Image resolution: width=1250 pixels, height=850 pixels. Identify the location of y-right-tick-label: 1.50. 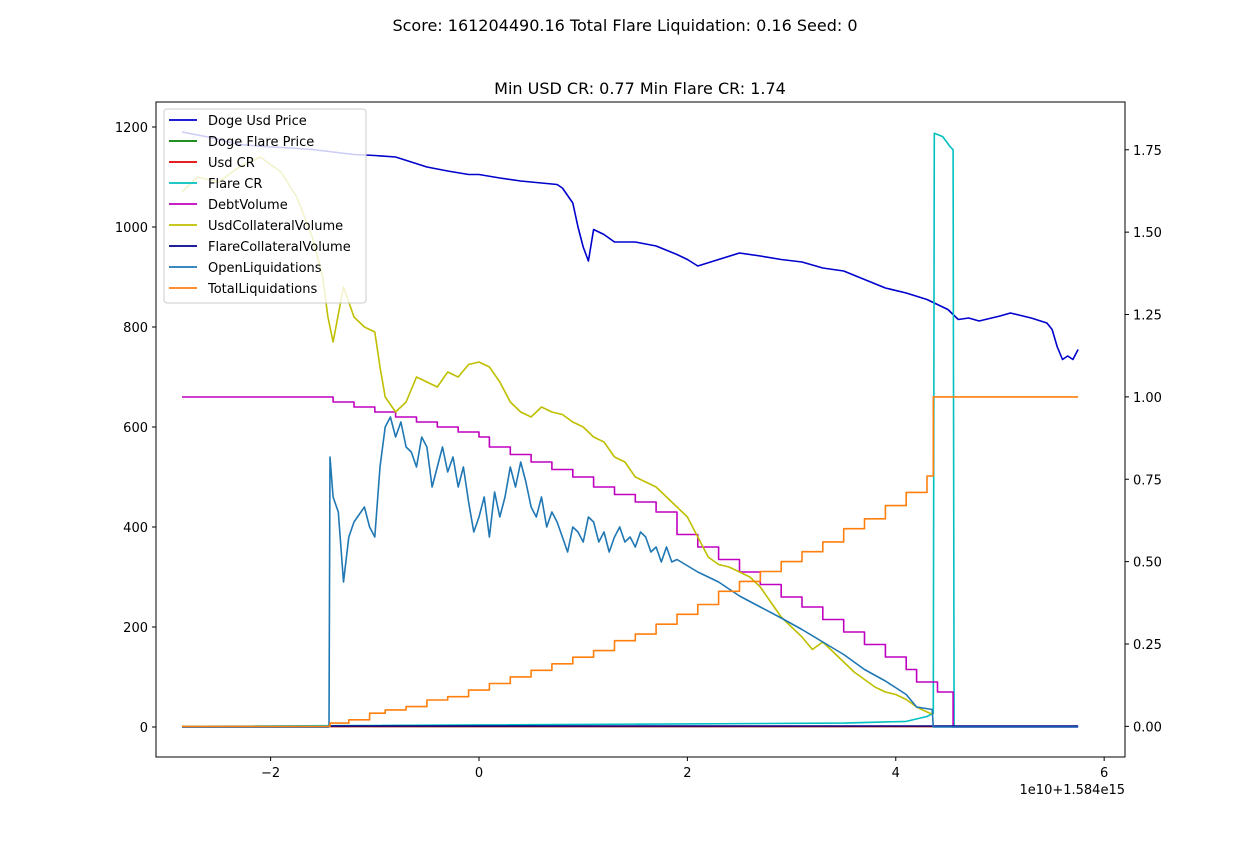
(1147, 233).